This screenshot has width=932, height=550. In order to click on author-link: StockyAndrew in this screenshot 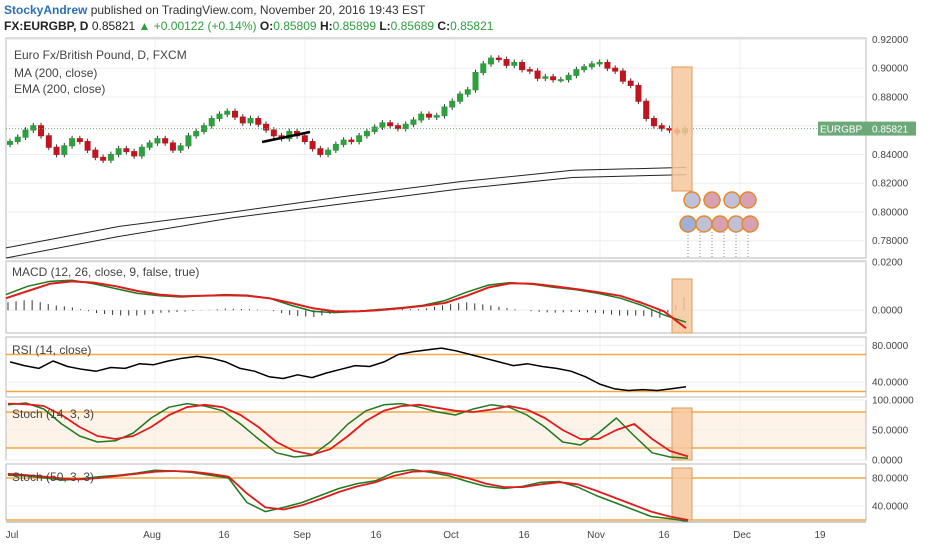, I will do `click(46, 10)`.